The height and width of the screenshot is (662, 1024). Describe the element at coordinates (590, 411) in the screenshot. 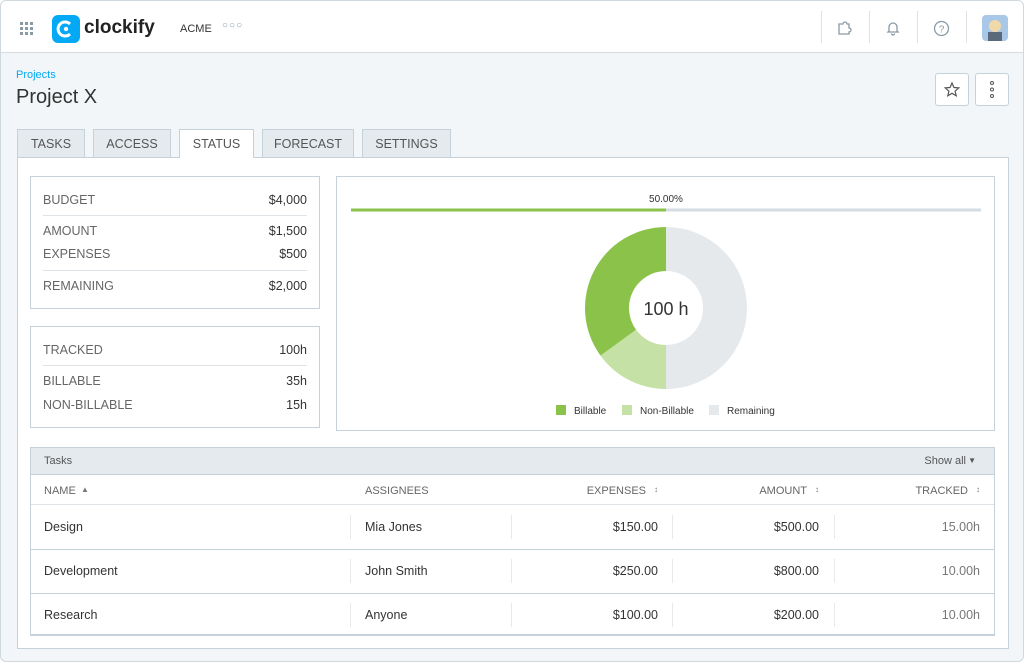

I see `legend-label: Billable` at that location.